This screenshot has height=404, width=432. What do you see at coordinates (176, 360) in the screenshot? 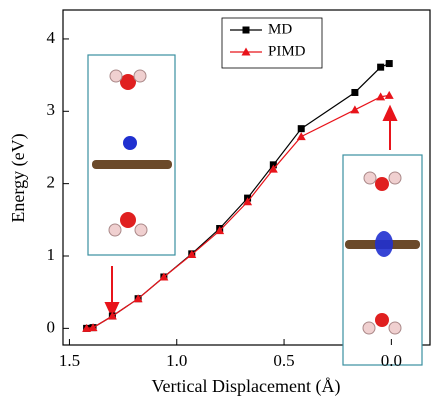
I see `x-tick-label: 1.0` at bounding box center [176, 360].